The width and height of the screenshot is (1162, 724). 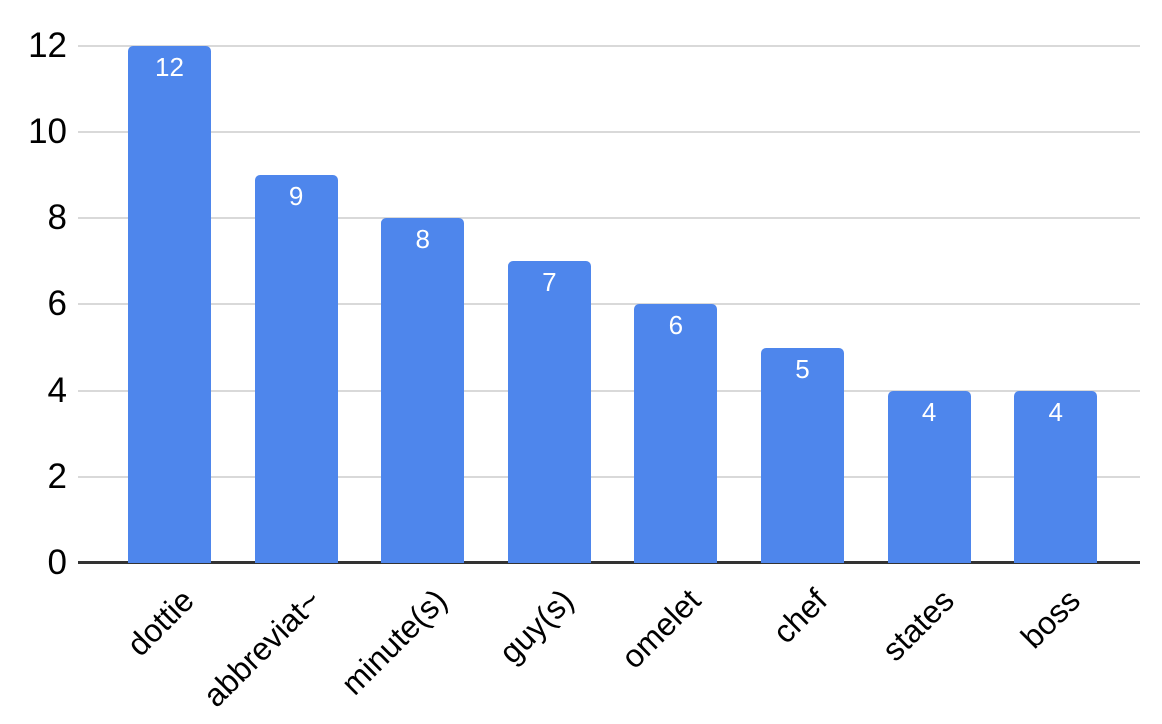 I want to click on bar: 12, so click(x=169, y=304).